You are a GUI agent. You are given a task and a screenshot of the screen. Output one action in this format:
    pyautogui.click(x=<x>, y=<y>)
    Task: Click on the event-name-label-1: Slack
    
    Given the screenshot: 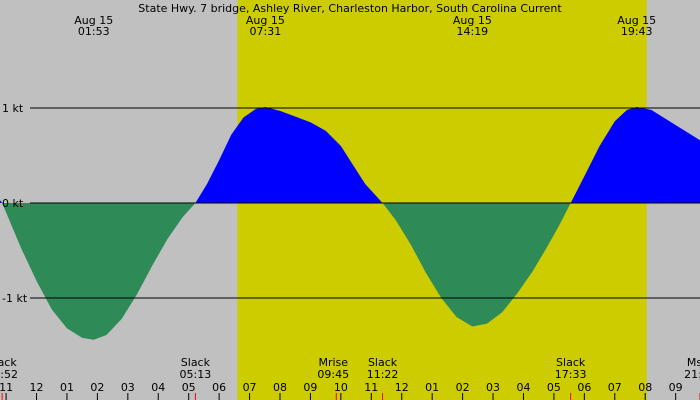 What is the action you would take?
    pyautogui.click(x=196, y=362)
    